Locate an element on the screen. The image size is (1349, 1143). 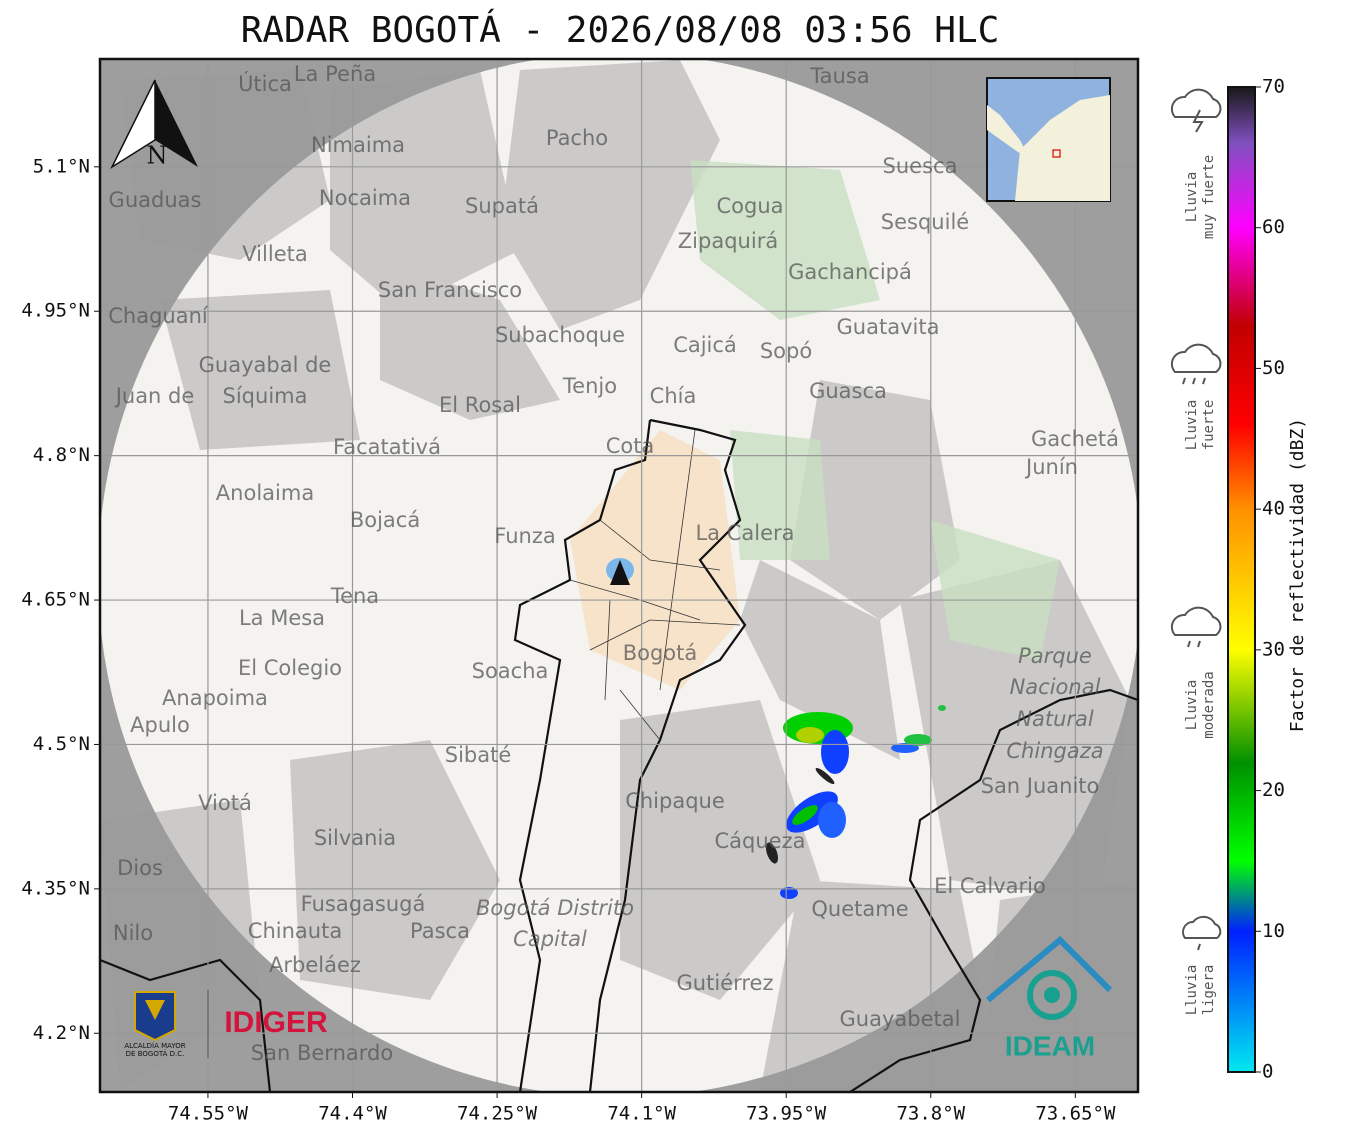
colorbar-tick-label: 40 is located at coordinates (1273, 509).